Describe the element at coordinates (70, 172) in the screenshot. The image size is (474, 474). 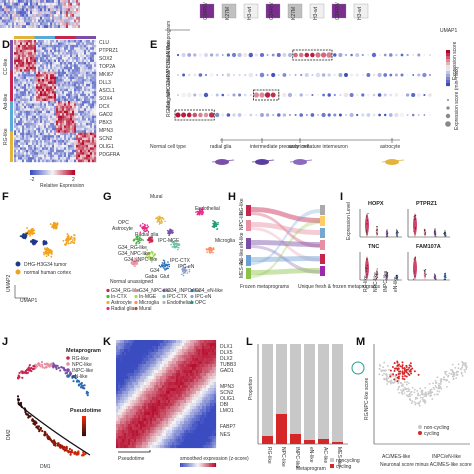
I see `colorbar-cell` at that location.